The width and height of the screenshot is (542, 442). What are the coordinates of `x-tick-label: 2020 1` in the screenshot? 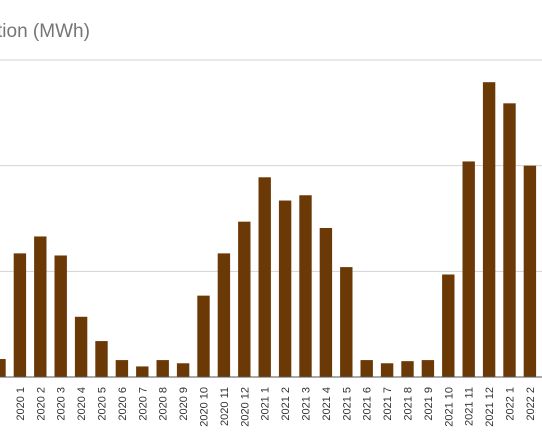 It's located at (21, 404).